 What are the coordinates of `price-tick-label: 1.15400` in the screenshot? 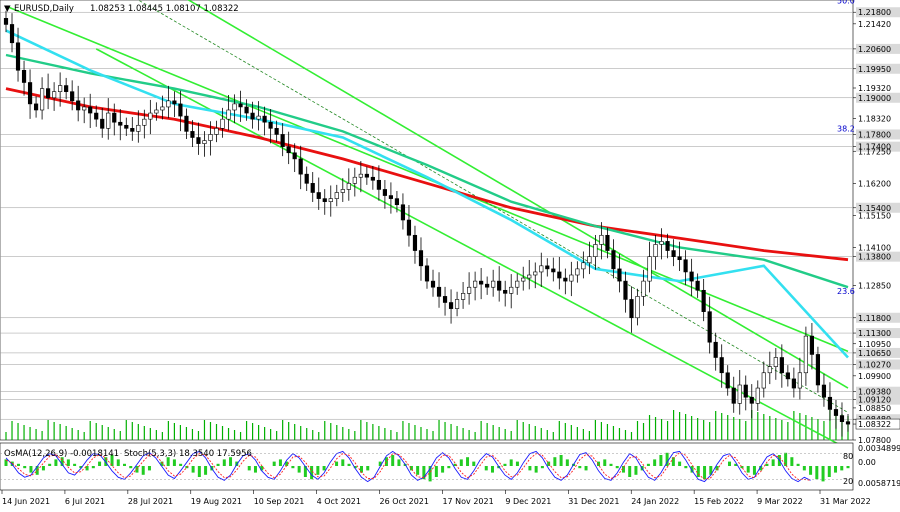 It's located at (874, 208).